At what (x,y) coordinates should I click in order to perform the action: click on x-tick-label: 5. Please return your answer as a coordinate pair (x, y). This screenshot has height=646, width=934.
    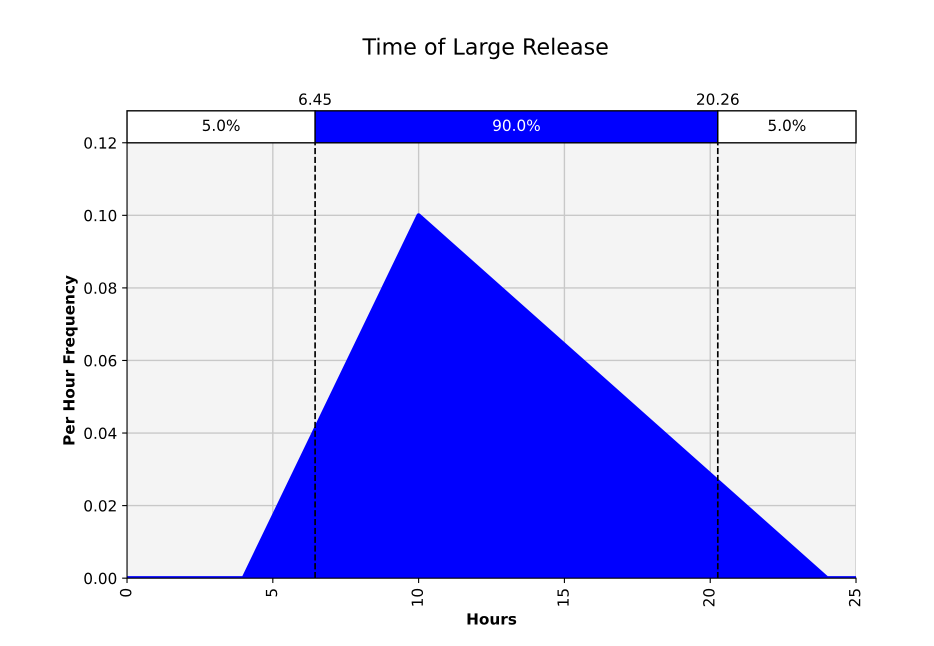
    Looking at the image, I should click on (272, 592).